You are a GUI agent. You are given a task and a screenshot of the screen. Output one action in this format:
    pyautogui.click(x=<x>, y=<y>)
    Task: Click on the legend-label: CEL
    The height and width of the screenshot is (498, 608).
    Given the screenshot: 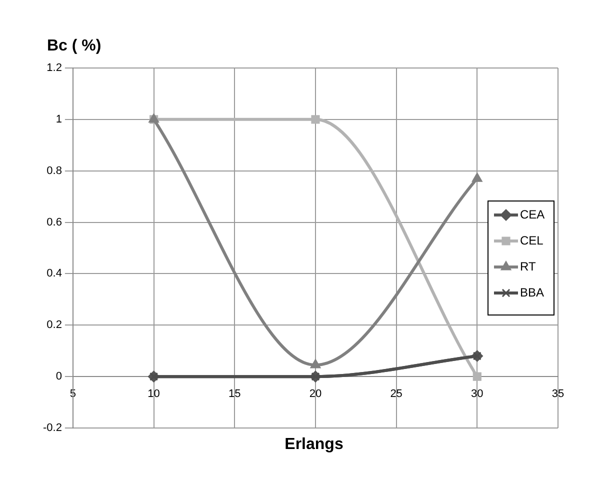 What is the action you would take?
    pyautogui.click(x=532, y=240)
    